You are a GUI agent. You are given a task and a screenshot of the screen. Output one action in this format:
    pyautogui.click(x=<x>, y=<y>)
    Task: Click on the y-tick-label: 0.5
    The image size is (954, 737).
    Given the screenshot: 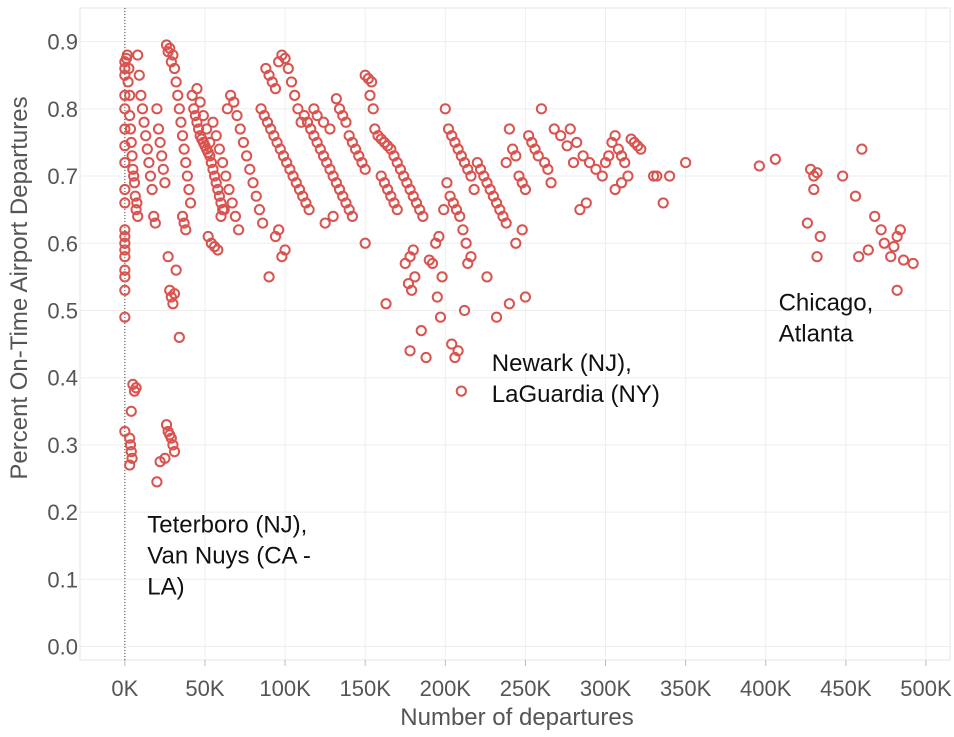 What is the action you would take?
    pyautogui.click(x=62, y=310)
    